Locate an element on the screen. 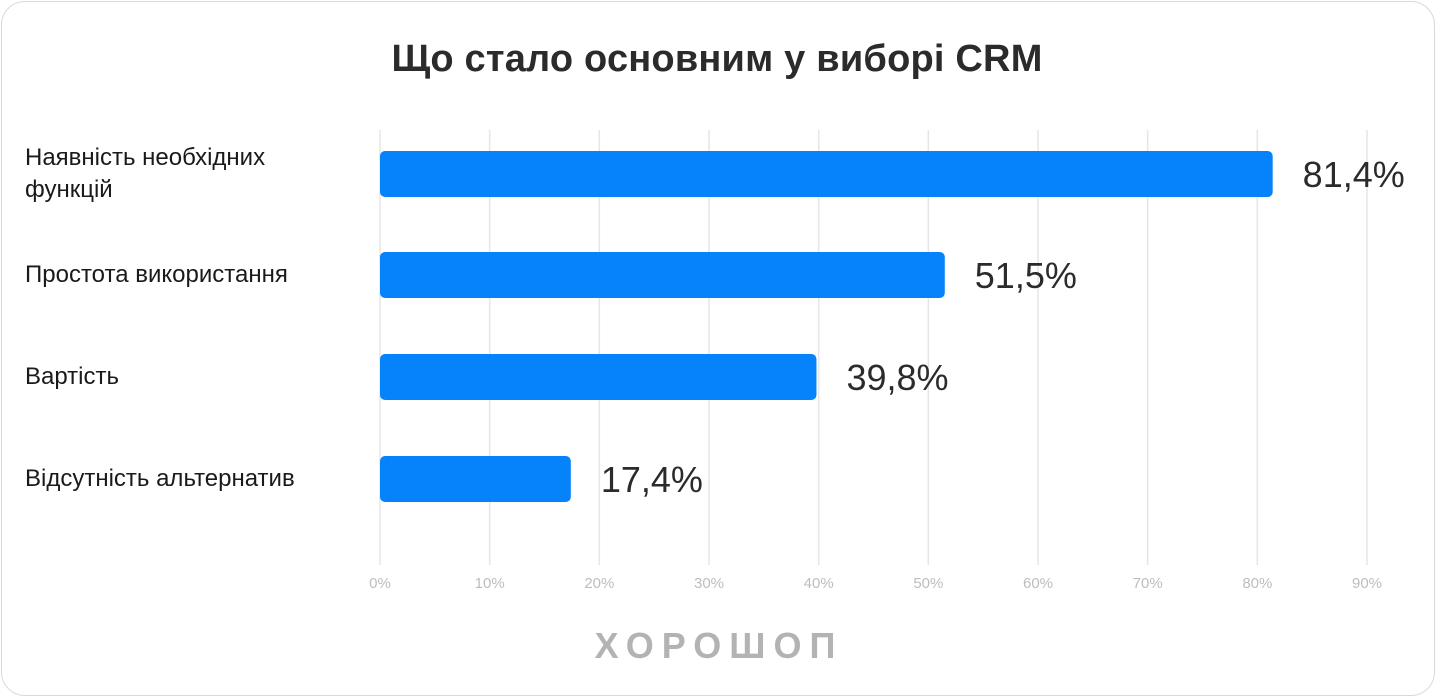 This screenshot has width=1438, height=699. x-tick-label: 70% is located at coordinates (1148, 583).